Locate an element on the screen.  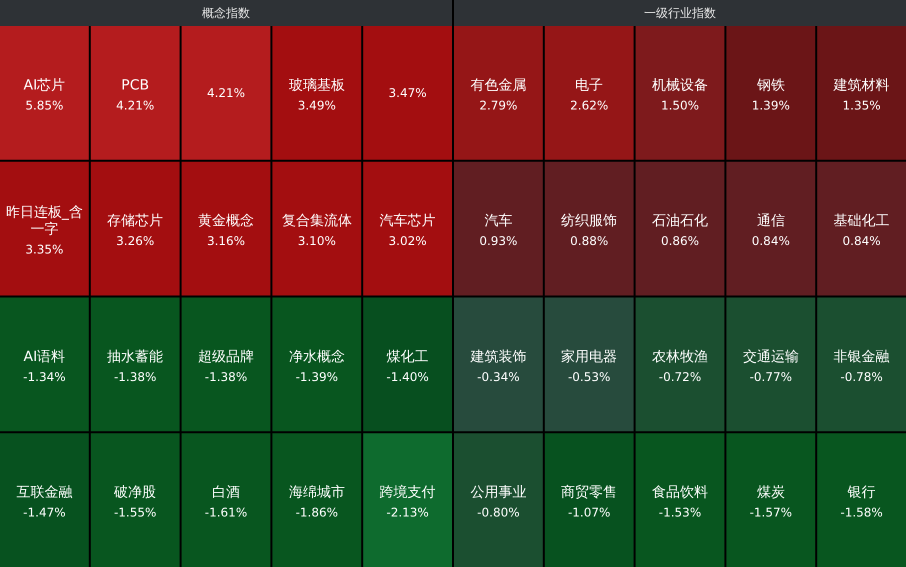
data-label: 2.79% is located at coordinates (498, 105).